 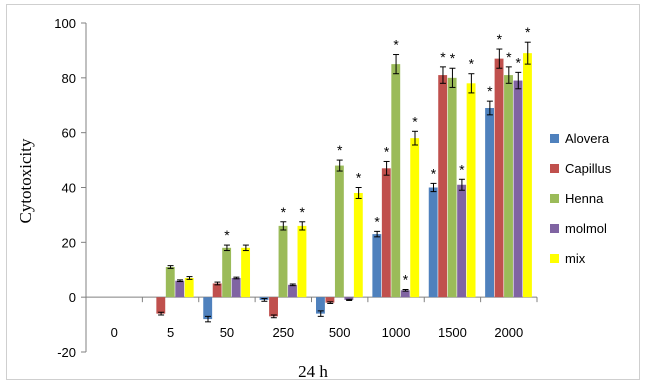 I want to click on x-tick-label: 2000, so click(x=508, y=332).